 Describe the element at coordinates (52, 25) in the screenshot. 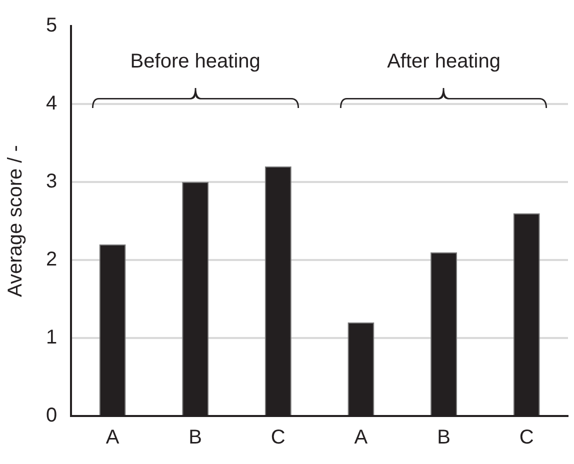

I see `y-tick-label: 5` at that location.